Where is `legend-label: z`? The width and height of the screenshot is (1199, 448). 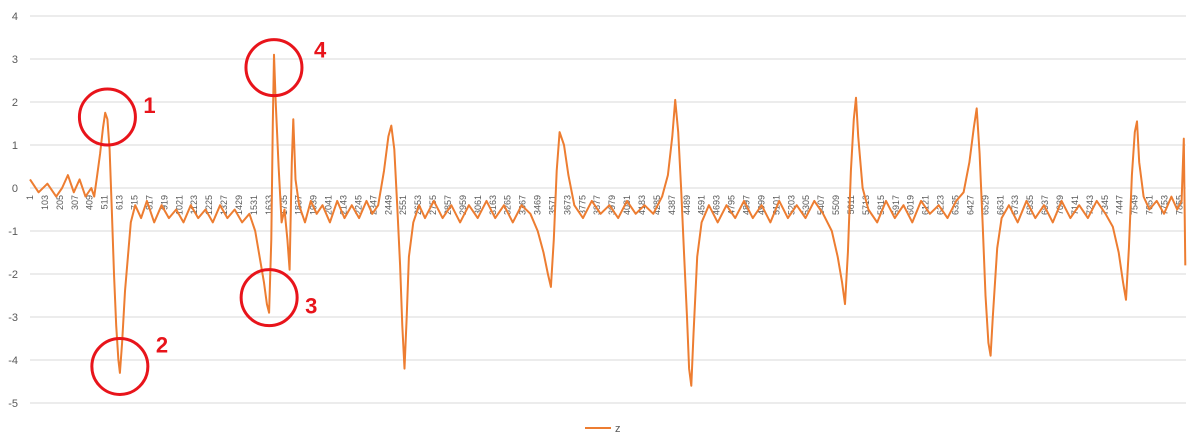 legend-label: z is located at coordinates (618, 429).